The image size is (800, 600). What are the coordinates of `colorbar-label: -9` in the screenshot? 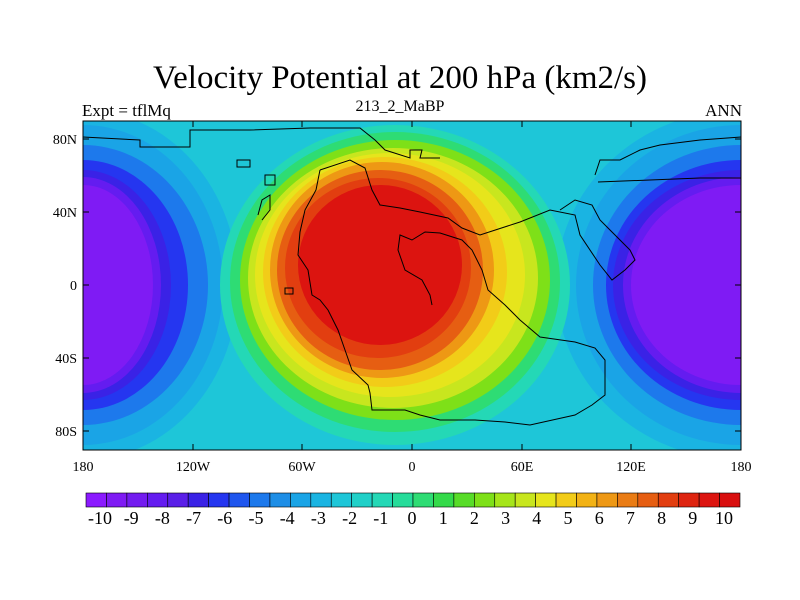 It's located at (131, 518).